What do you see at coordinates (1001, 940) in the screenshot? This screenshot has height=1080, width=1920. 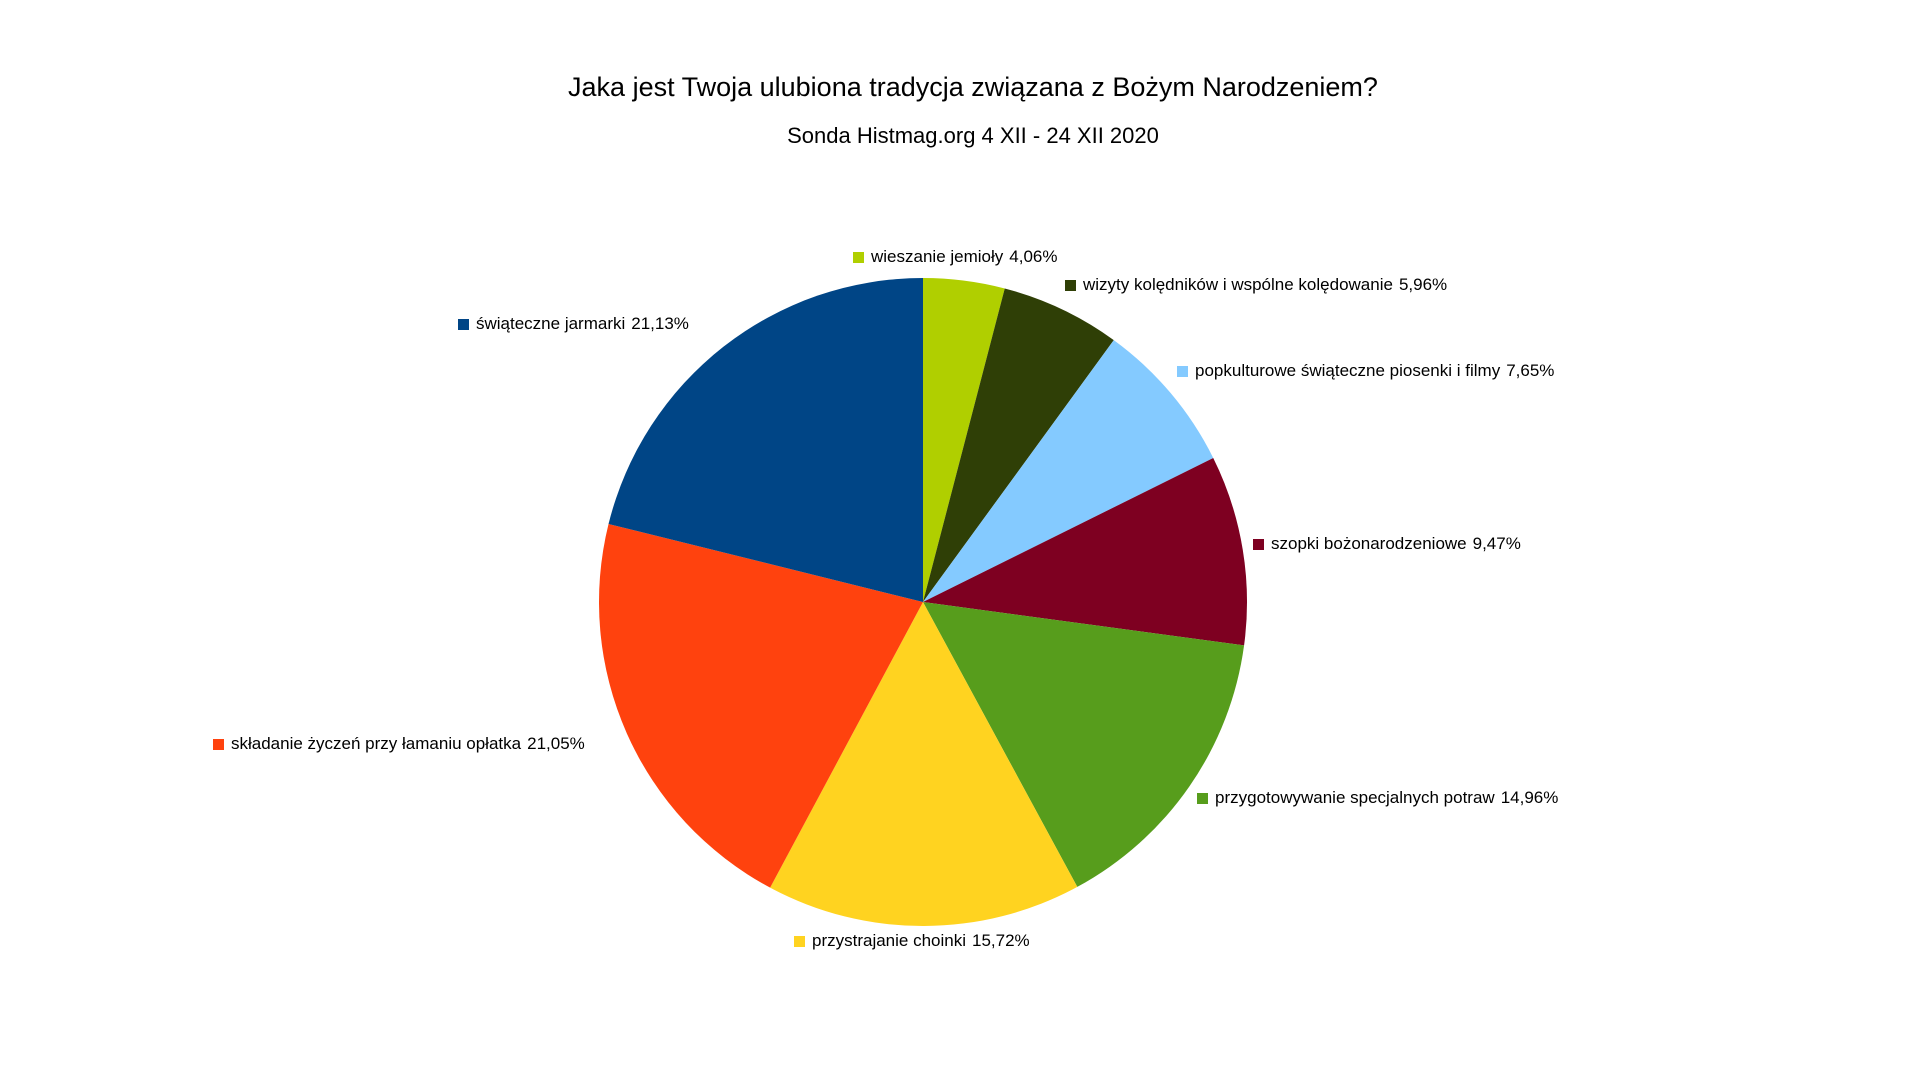 I see `label-value: 15,72%` at bounding box center [1001, 940].